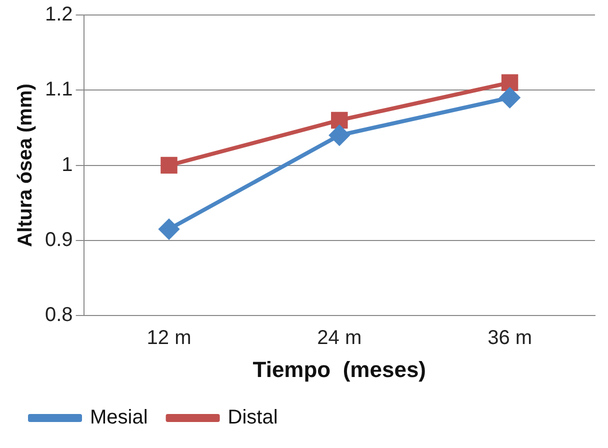  What do you see at coordinates (339, 369) in the screenshot?
I see `x-axis-title: Tiempo (meses)` at bounding box center [339, 369].